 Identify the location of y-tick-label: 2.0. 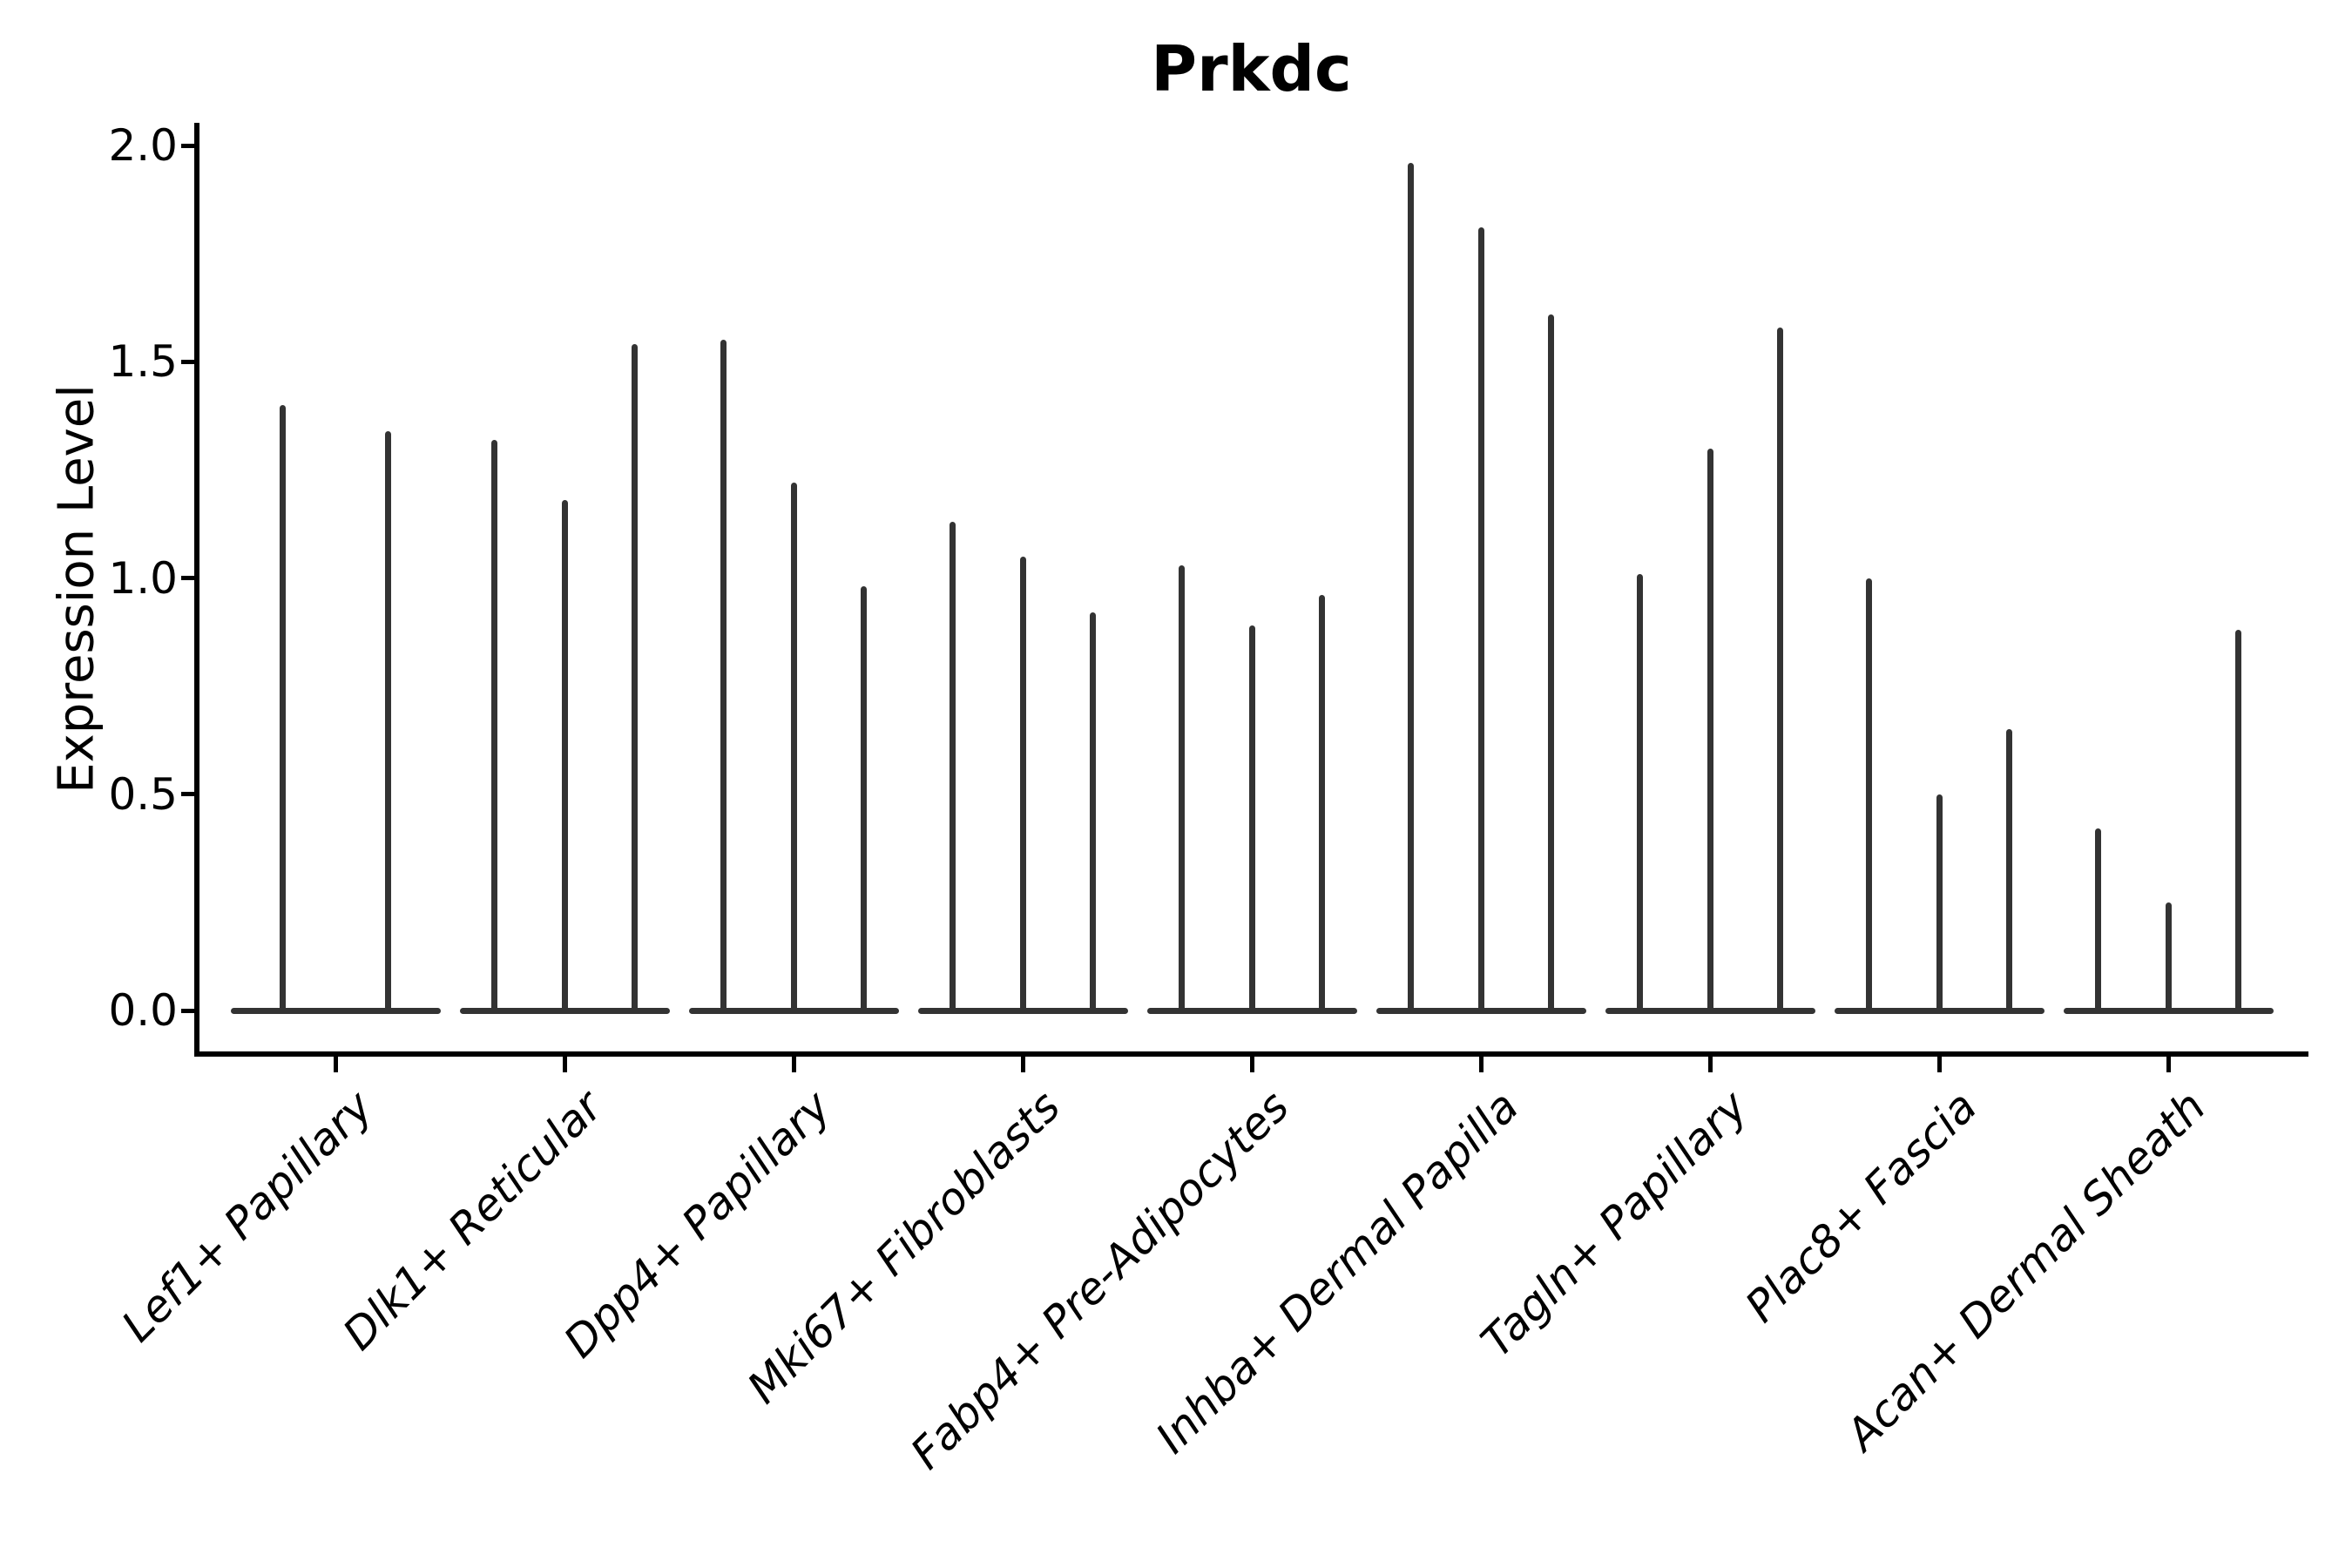
(143, 145).